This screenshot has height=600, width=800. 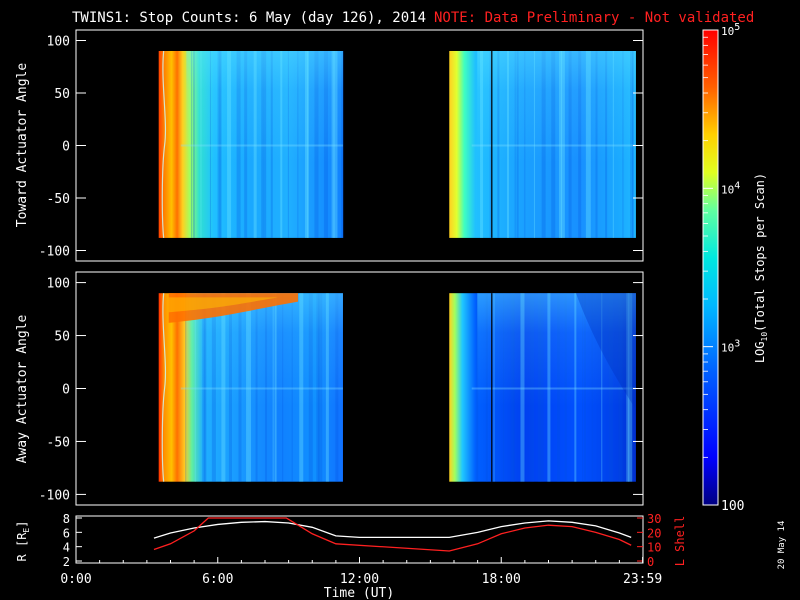 What do you see at coordinates (594, 18) in the screenshot?
I see `preliminary-note: NOTE: Data Preliminary - Not validated` at bounding box center [594, 18].